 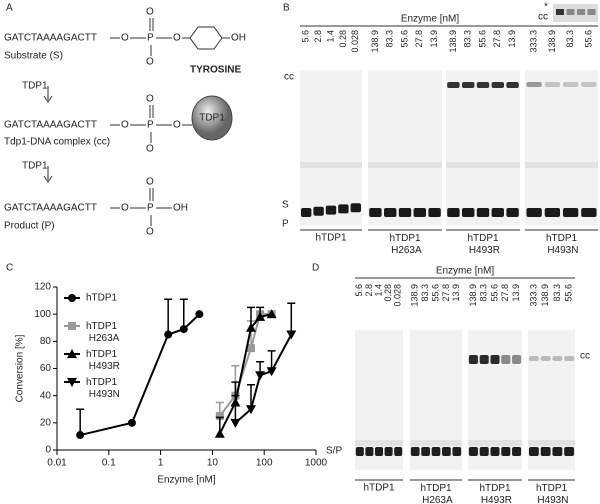 I want to click on label-line: H263A, so click(x=436, y=499).